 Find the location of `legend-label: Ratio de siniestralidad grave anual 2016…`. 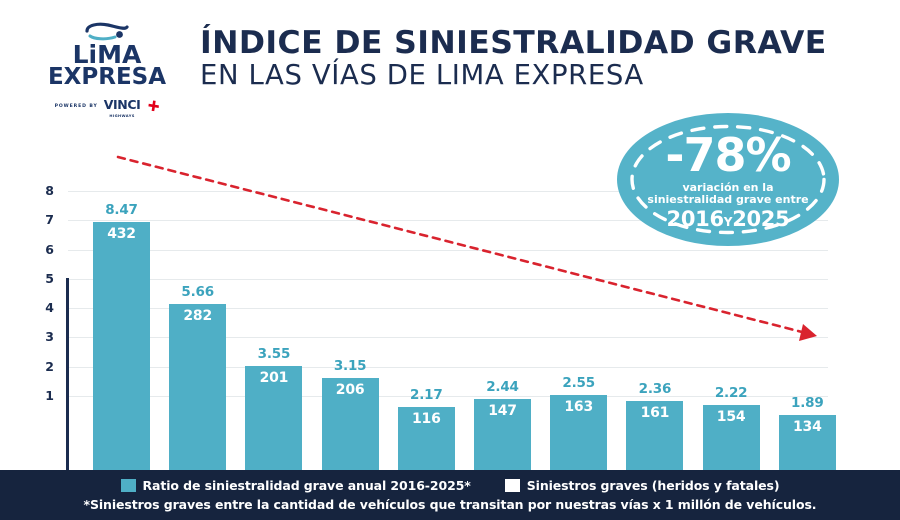

legend-label: Ratio de siniestralidad grave anual 2016… is located at coordinates (306, 485).